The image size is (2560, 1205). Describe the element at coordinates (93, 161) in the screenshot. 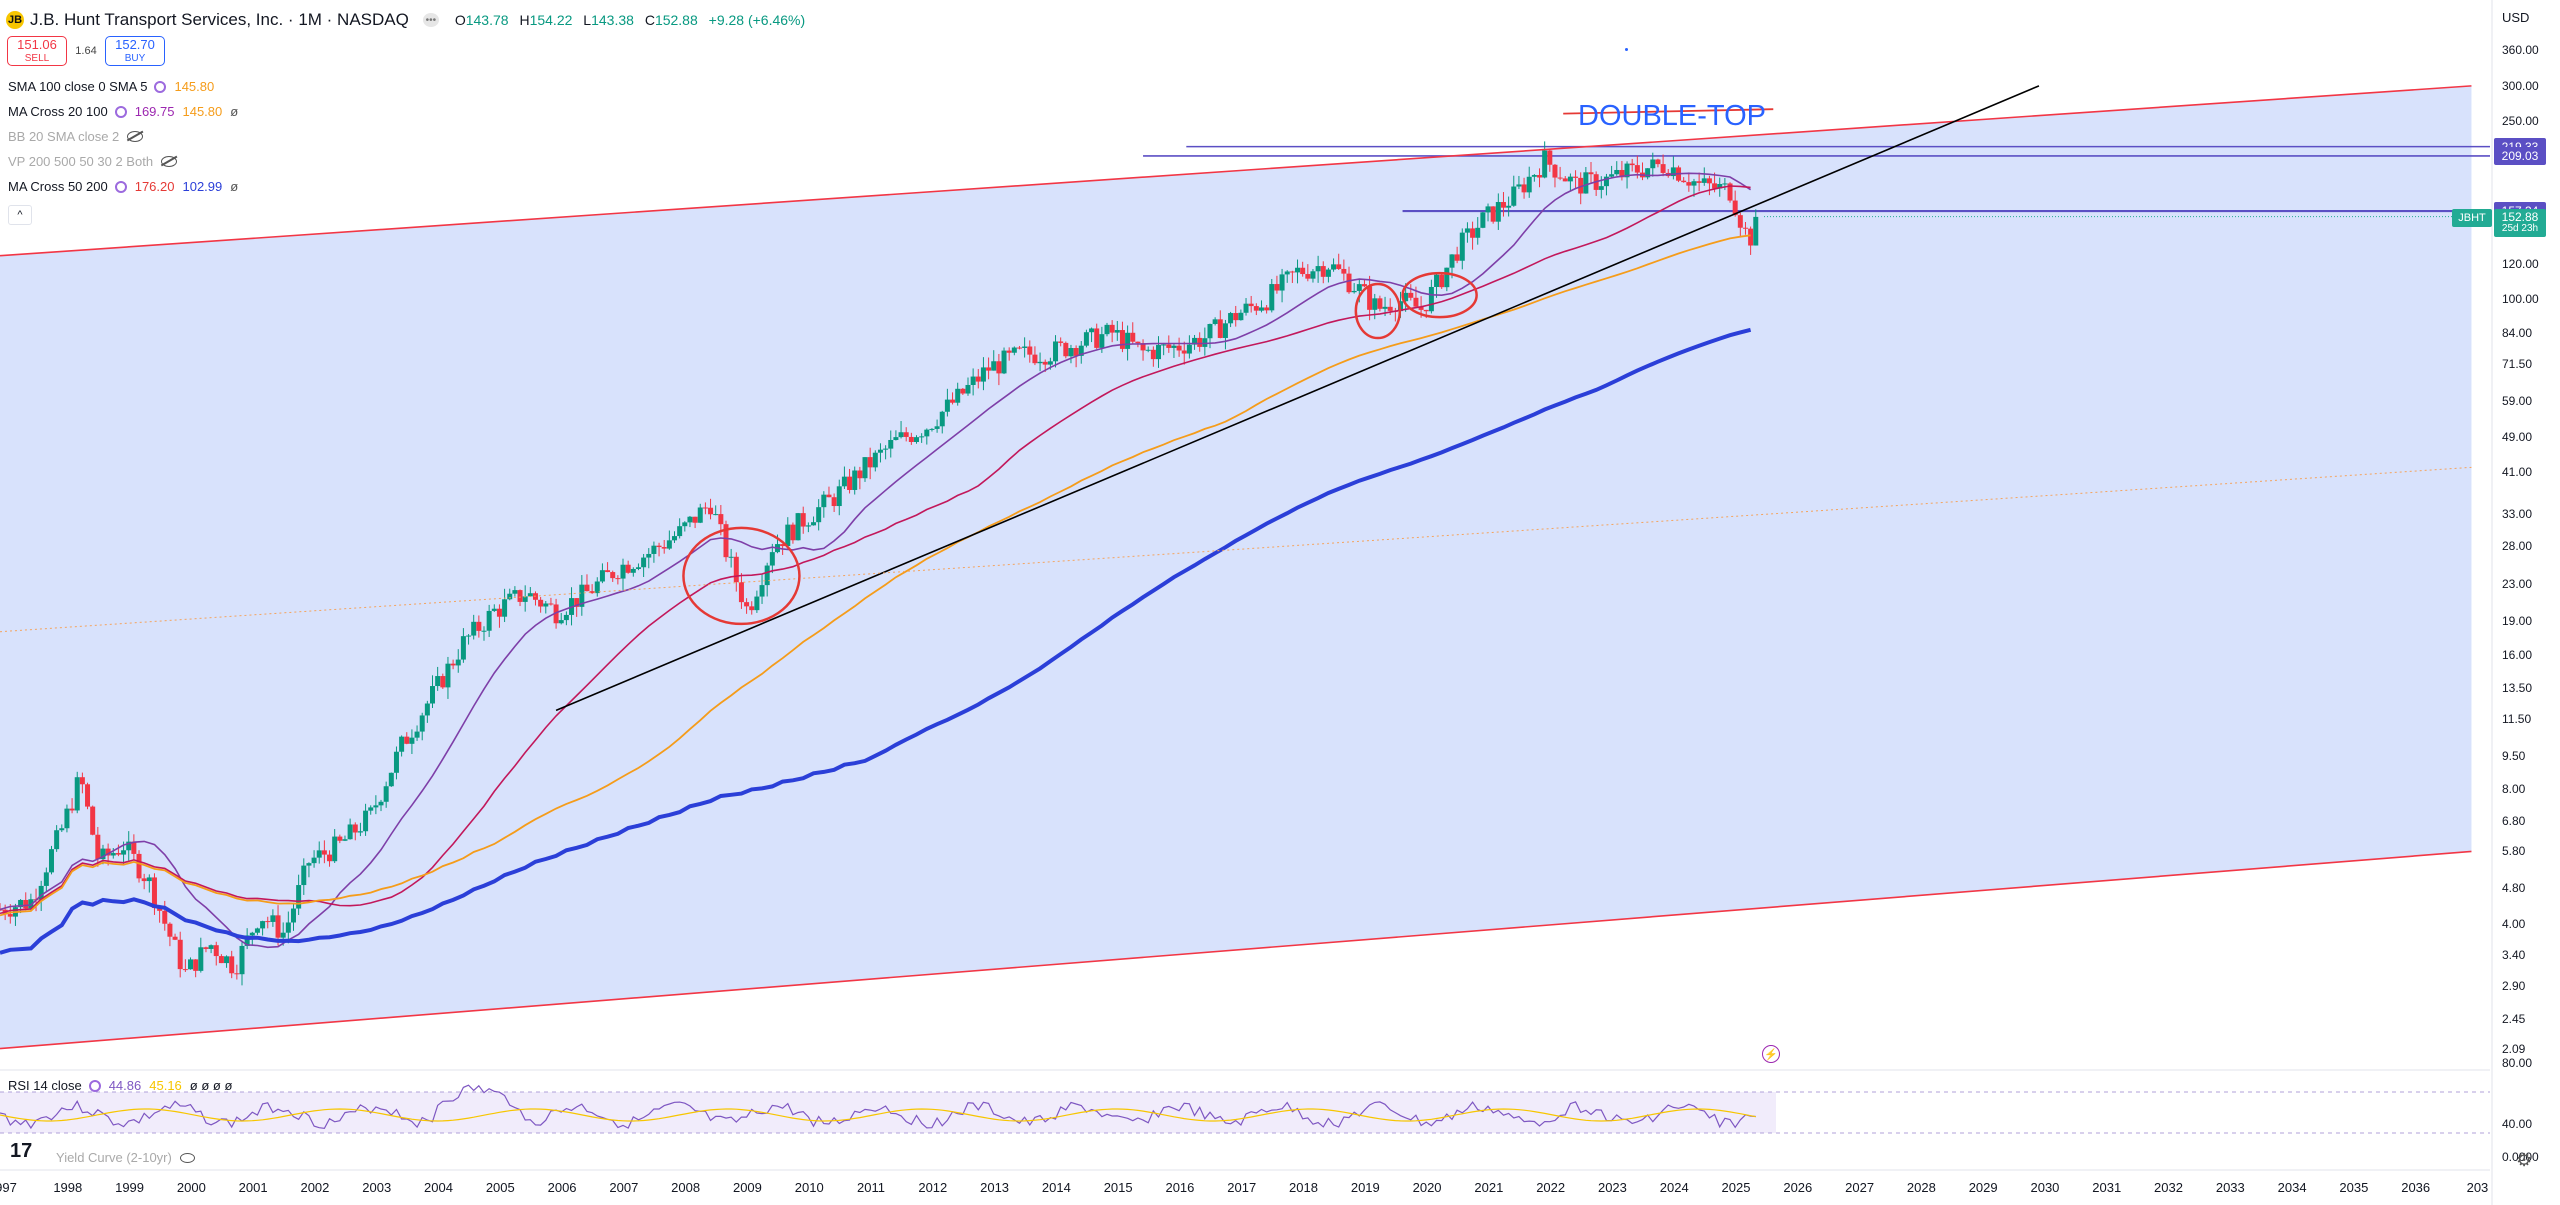

I see `indicator-vp: VP 200 500 50 30 2 Both` at that location.